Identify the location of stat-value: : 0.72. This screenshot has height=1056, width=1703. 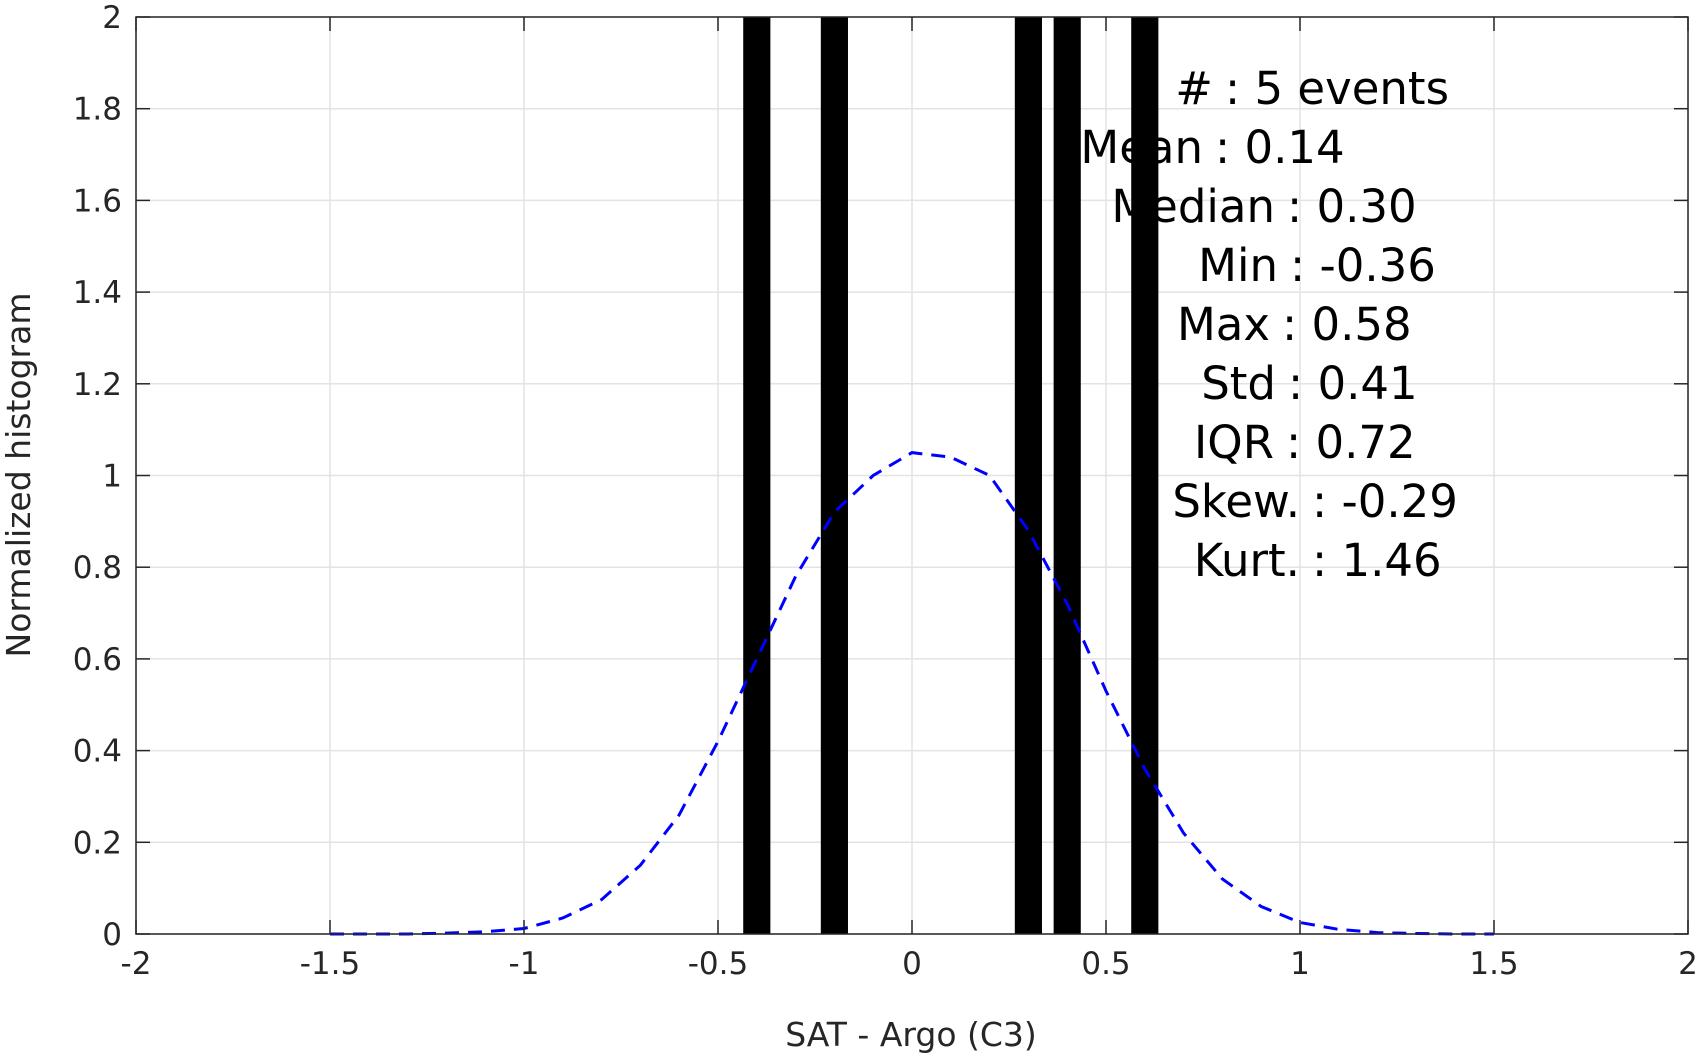
(1351, 442).